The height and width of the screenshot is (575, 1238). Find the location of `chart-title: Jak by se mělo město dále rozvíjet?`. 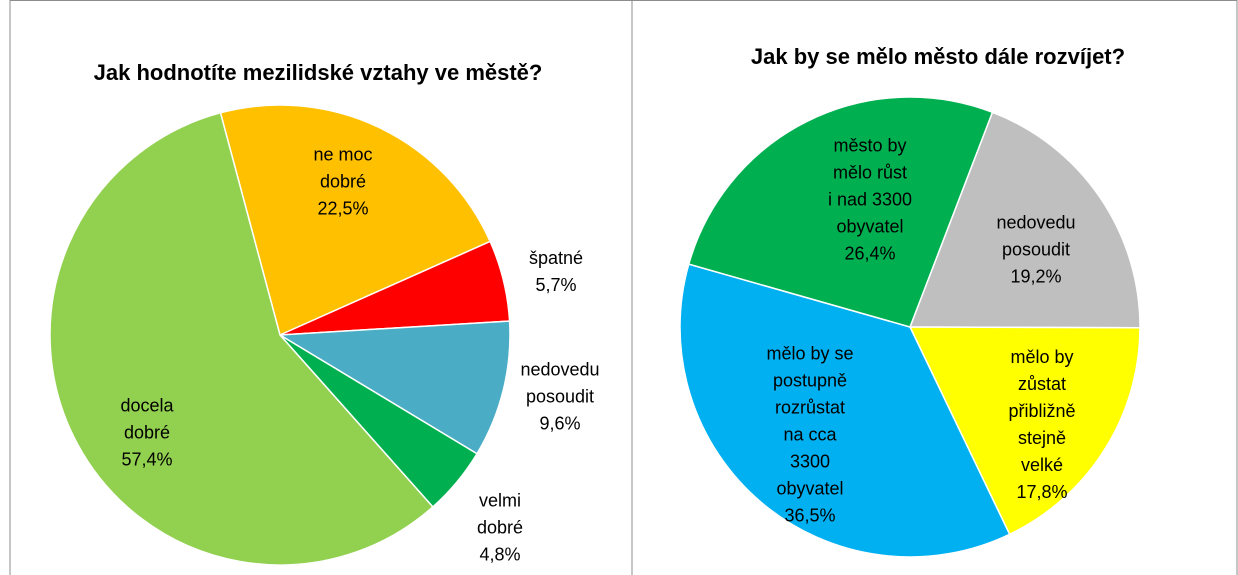

chart-title: Jak by se mělo město dále rozvíjet? is located at coordinates (938, 56).